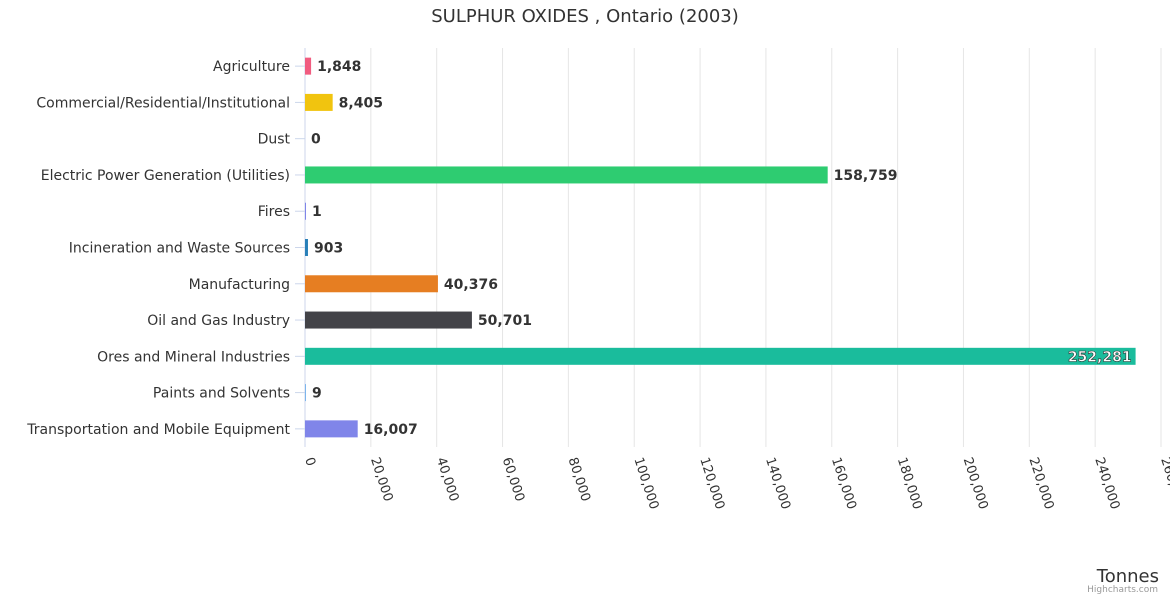  Describe the element at coordinates (193, 357) in the screenshot. I see `category-label: Ores and Mineral Industries` at that location.